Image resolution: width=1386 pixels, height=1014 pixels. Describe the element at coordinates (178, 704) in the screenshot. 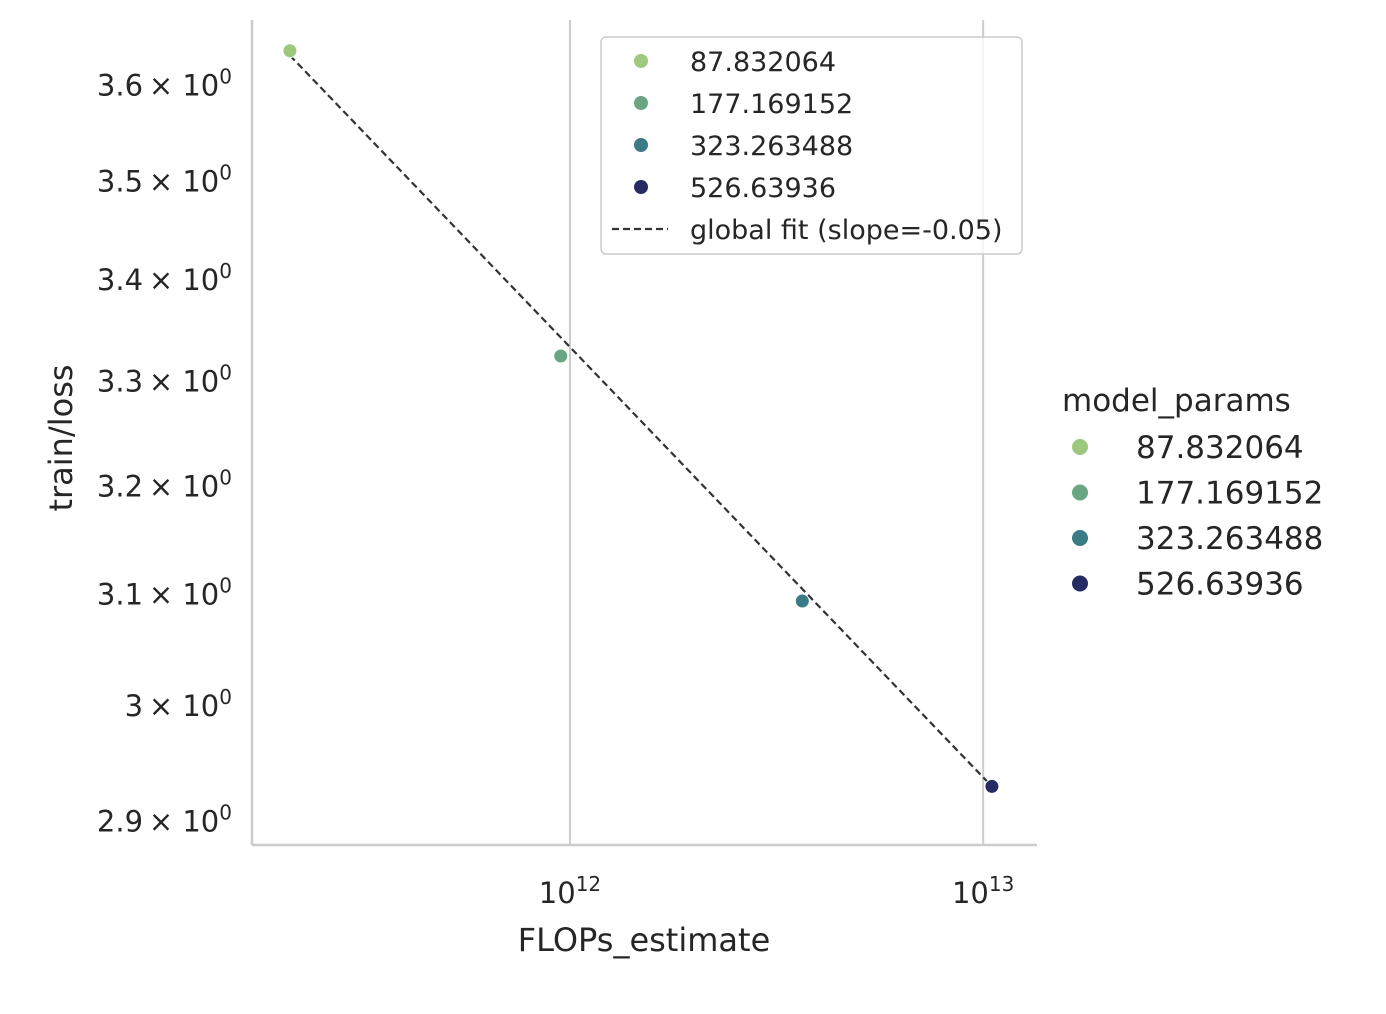

I see `y-tick-label: 3 × 100` at that location.